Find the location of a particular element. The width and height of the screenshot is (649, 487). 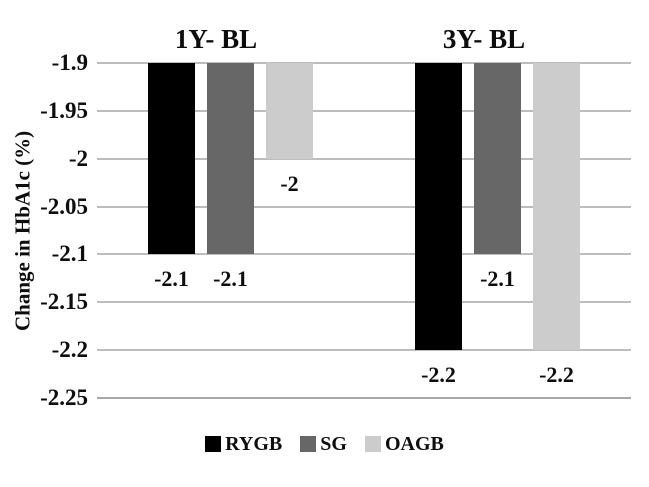

bar-value-label: -2 is located at coordinates (289, 183).